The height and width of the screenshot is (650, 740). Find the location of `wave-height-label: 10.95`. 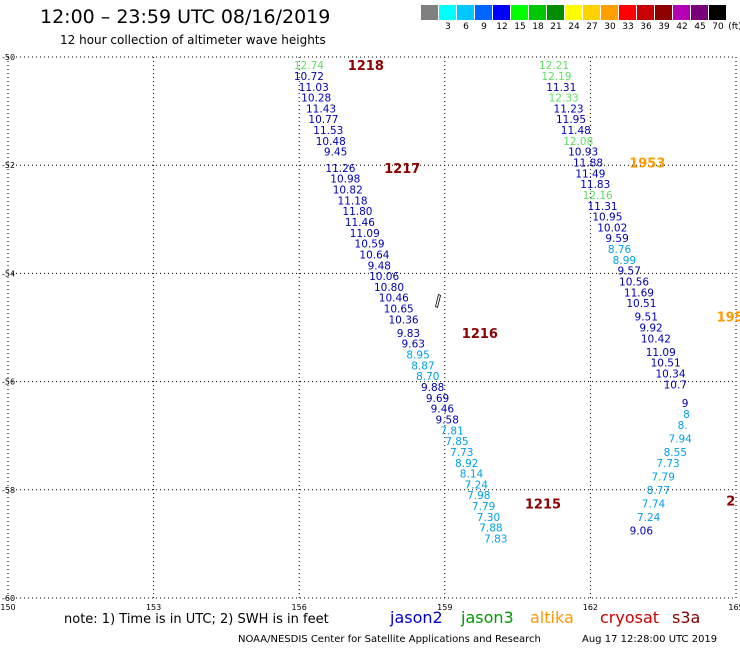

wave-height-label: 10.95 is located at coordinates (607, 218).